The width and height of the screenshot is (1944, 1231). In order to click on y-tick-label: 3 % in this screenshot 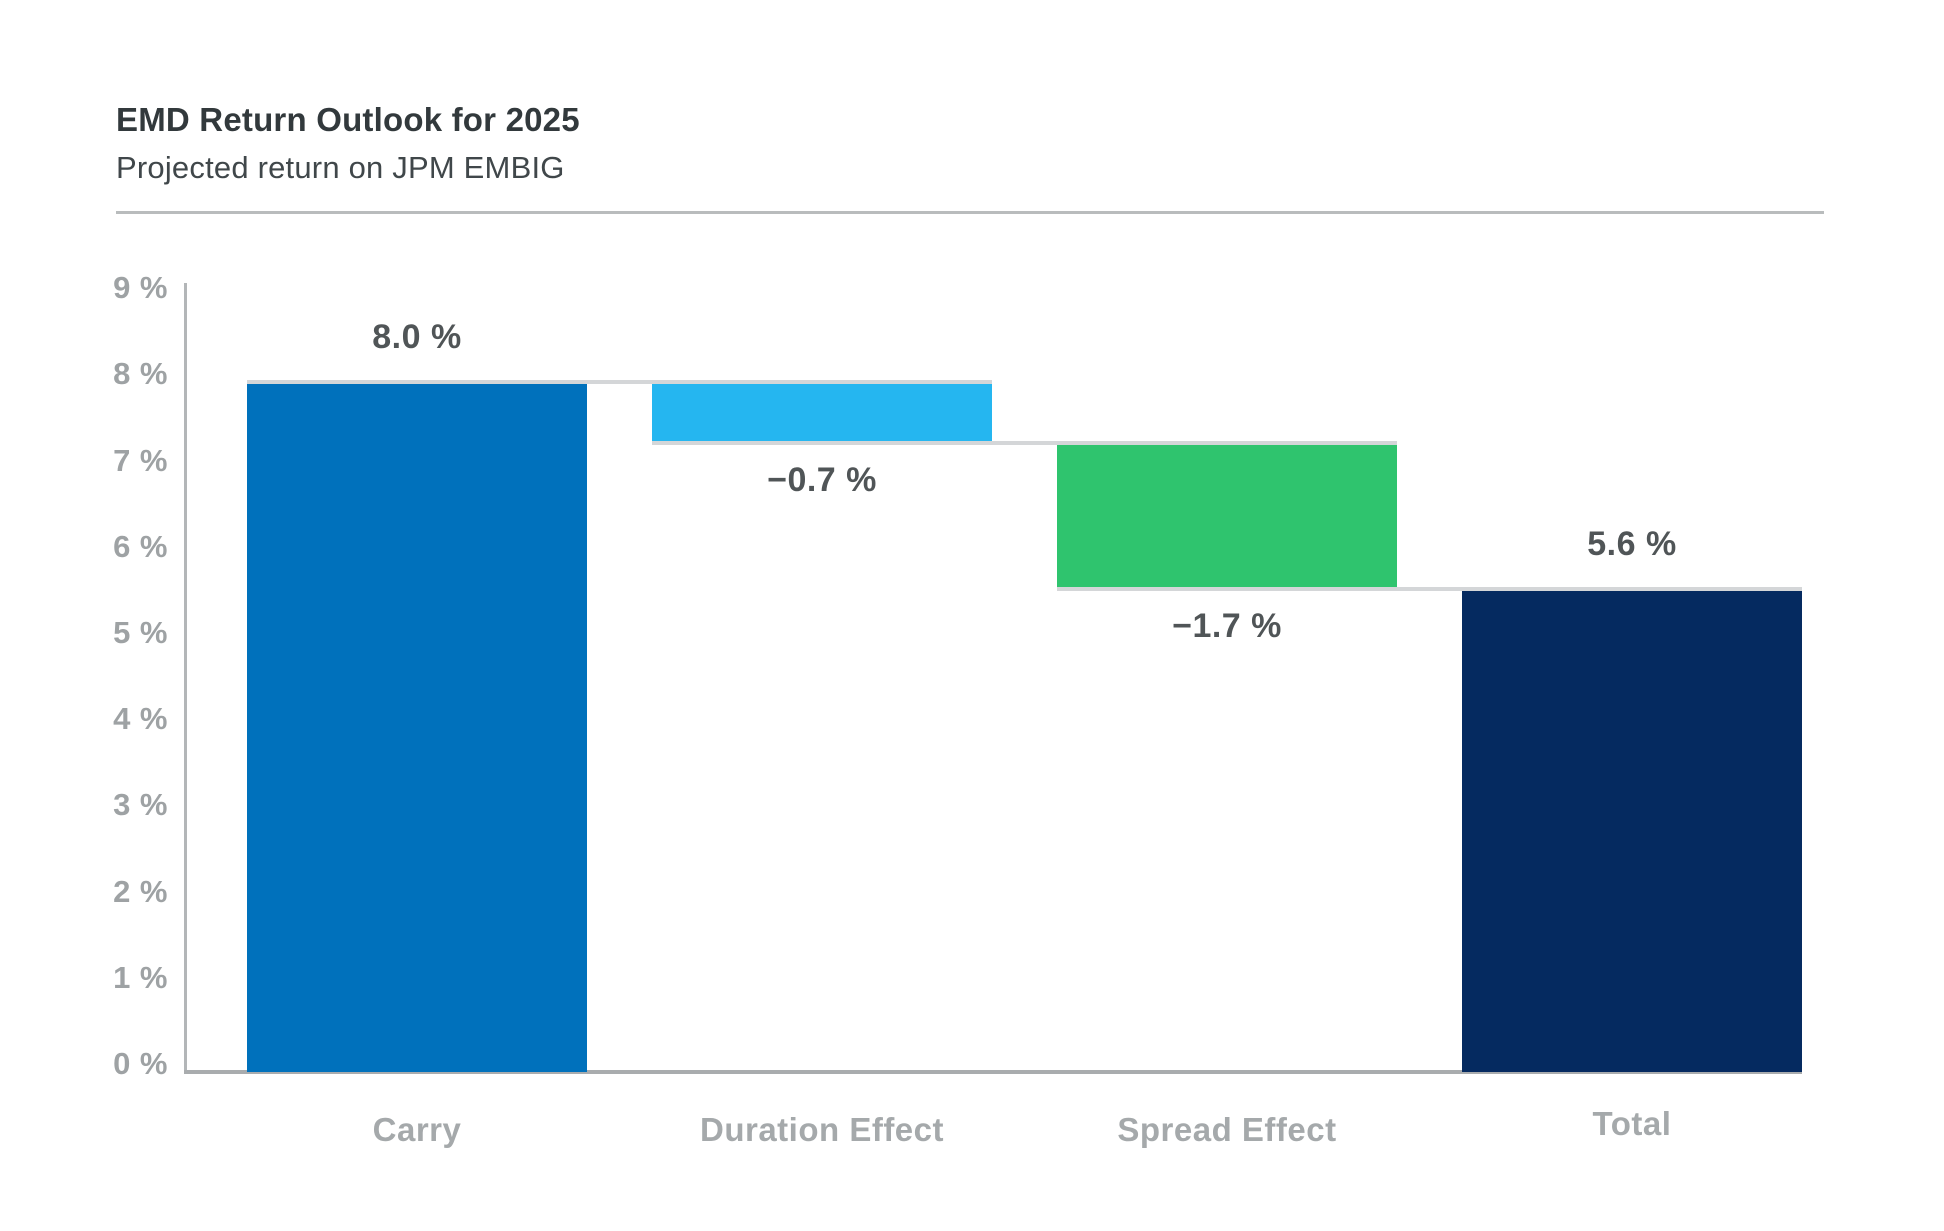, I will do `click(140, 805)`.